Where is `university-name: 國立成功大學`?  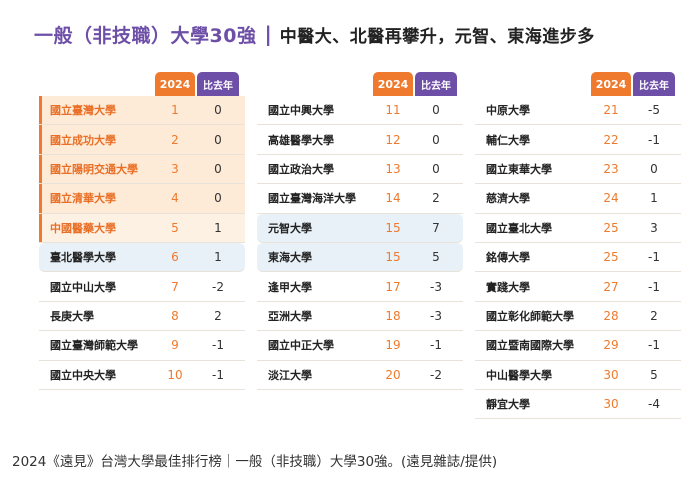
university-name: 國立成功大學 is located at coordinates (83, 140).